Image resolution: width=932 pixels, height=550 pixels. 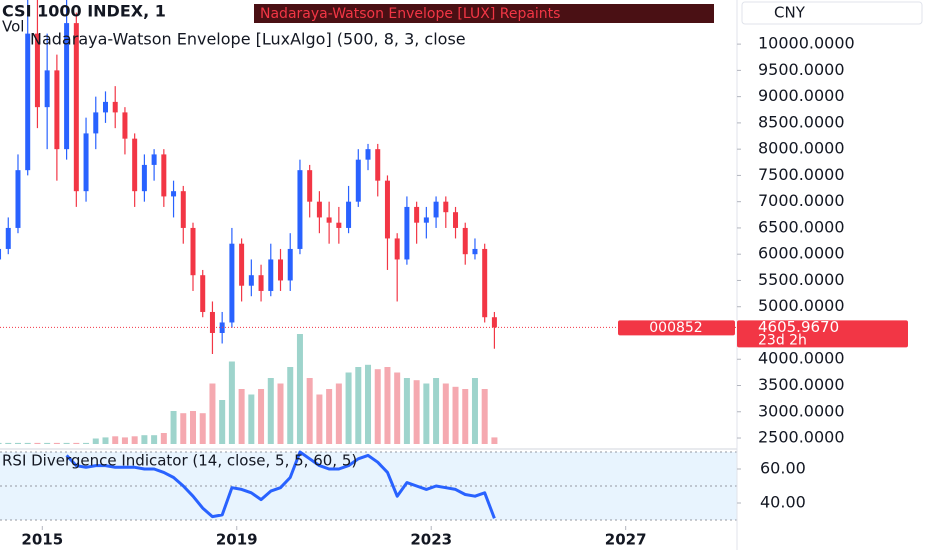 What do you see at coordinates (801, 410) in the screenshot?
I see `y-tick-label: 3000.0000` at bounding box center [801, 410].